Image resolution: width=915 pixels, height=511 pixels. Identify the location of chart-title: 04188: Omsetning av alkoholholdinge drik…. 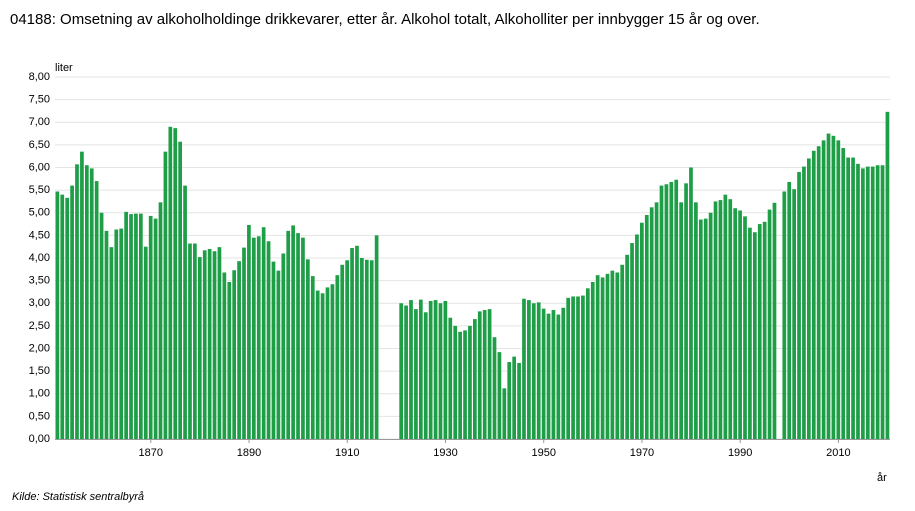
(385, 19).